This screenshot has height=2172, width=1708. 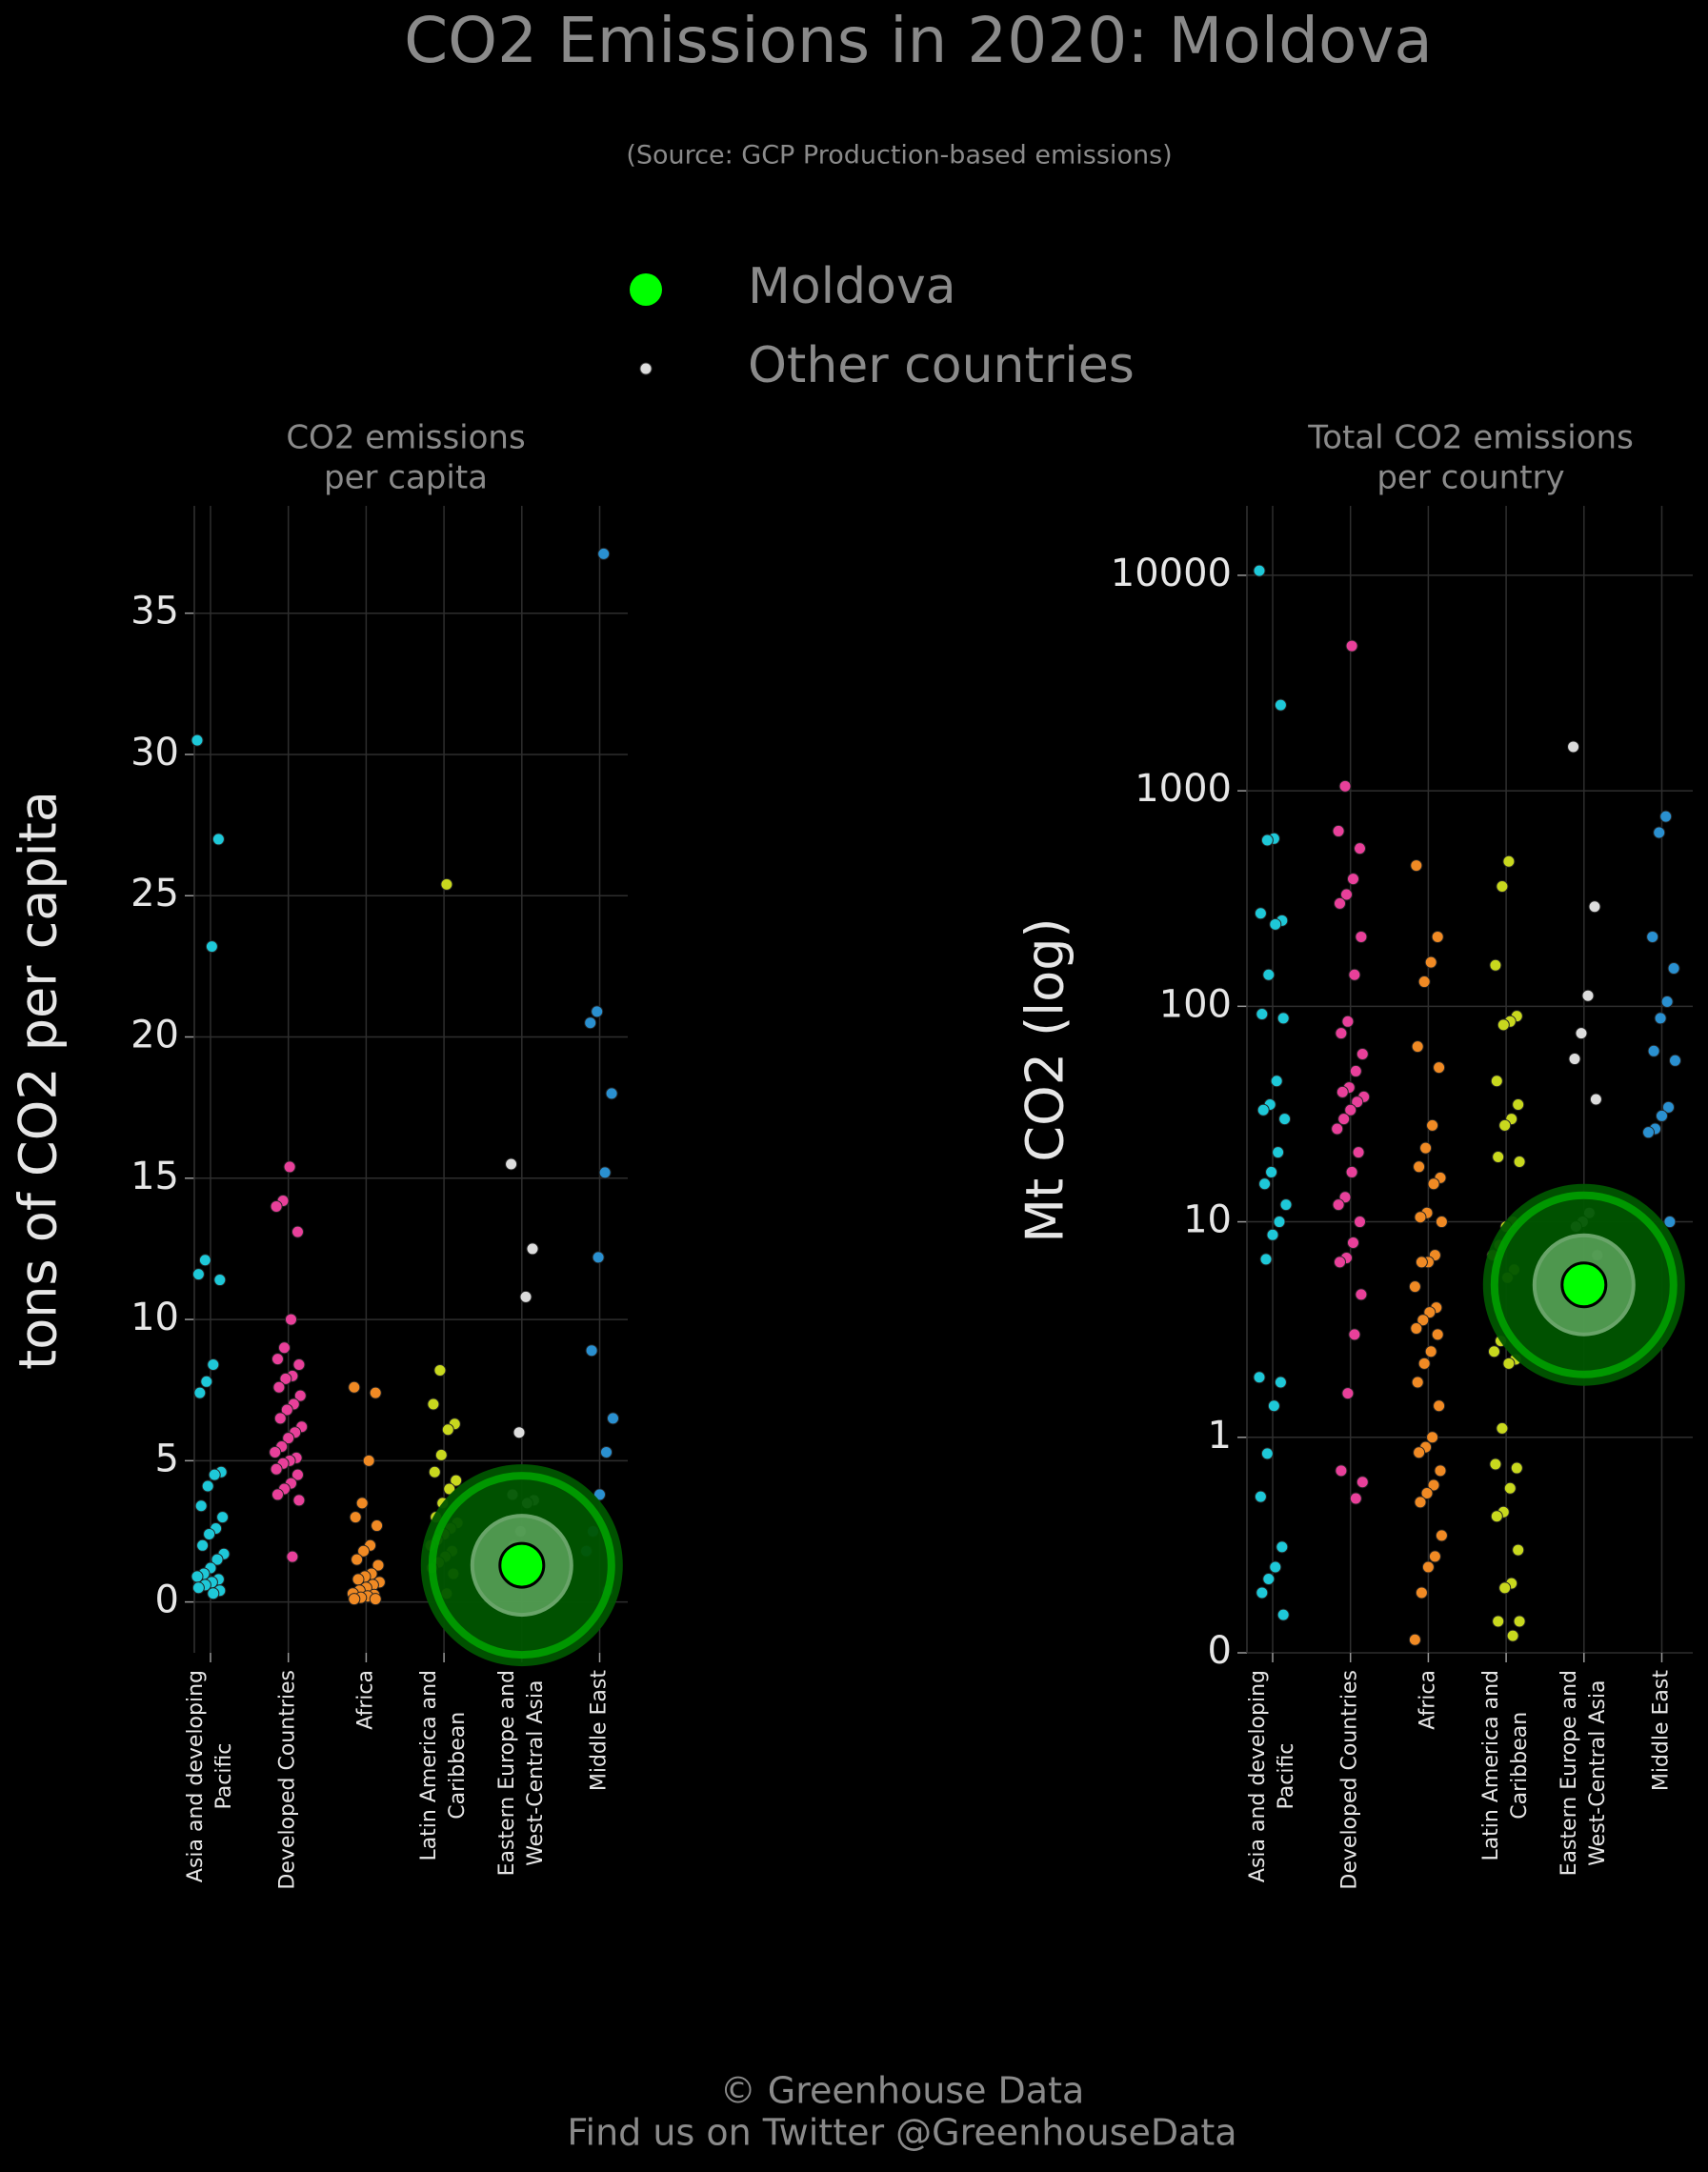 I want to click on legend-marker, so click(x=646, y=289).